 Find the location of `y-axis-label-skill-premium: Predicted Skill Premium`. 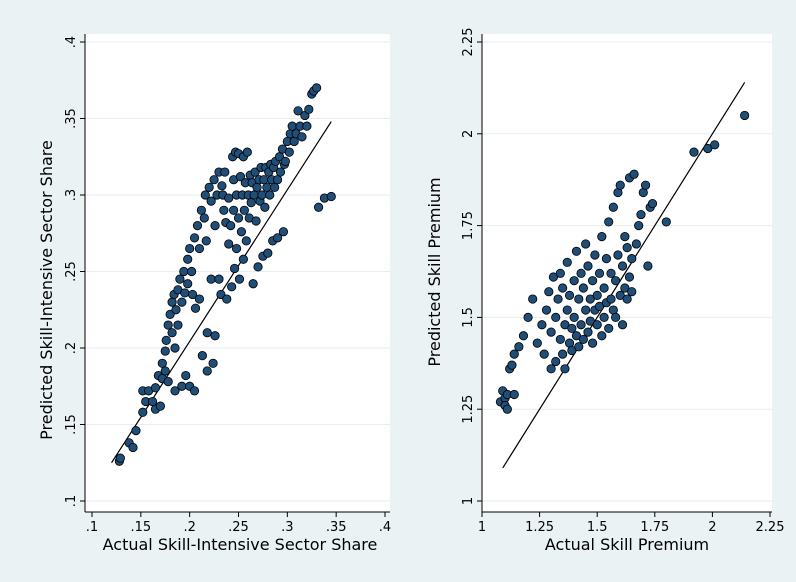

y-axis-label-skill-premium: Predicted Skill Premium is located at coordinates (434, 271).